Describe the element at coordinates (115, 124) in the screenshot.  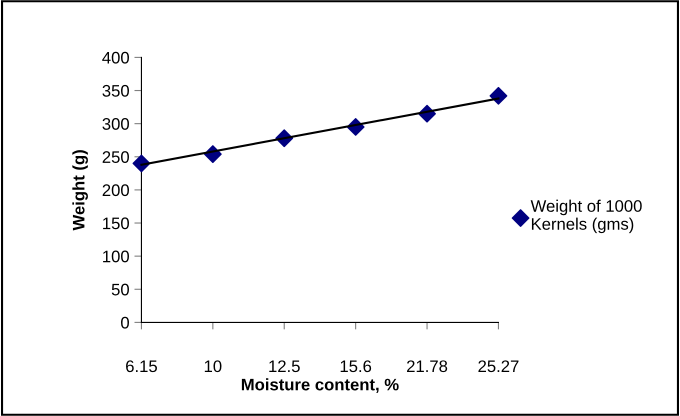
I see `y-tick-label: 300` at that location.